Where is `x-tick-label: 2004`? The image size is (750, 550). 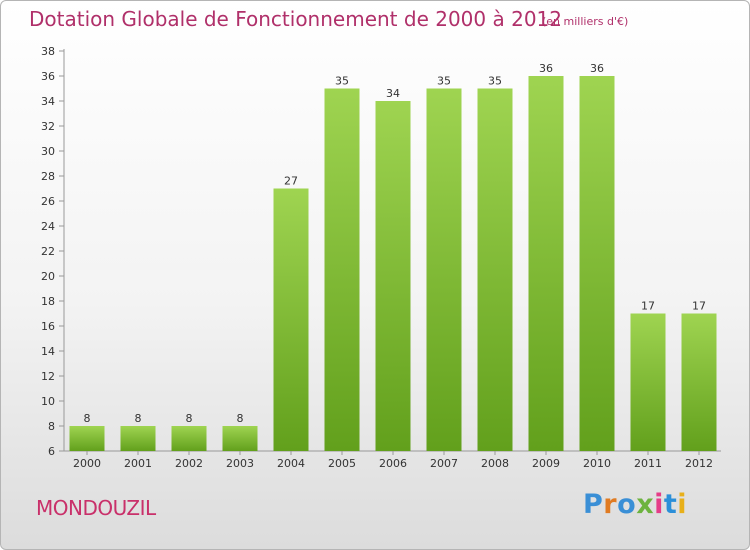 x-tick-label: 2004 is located at coordinates (291, 463).